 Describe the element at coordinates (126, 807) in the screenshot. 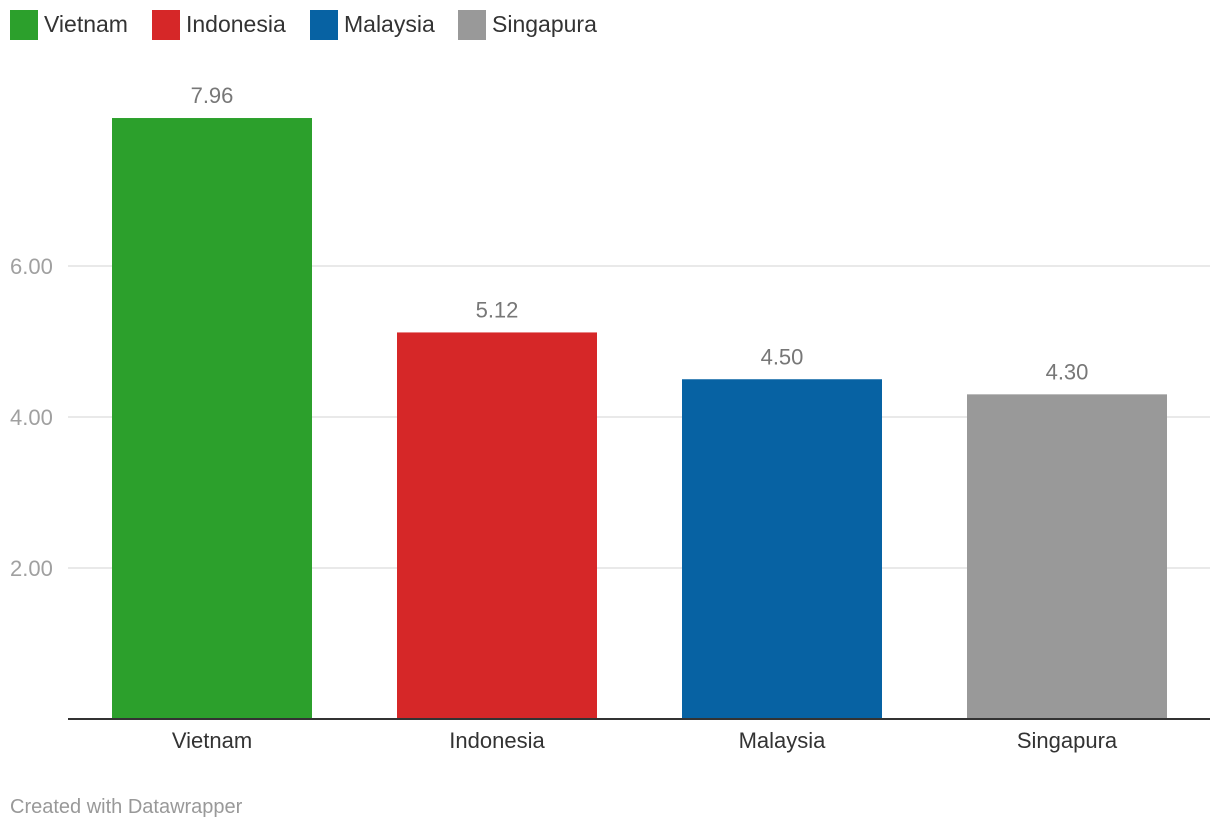

I see `datawrapper-credit: Created with Datawrapper` at that location.